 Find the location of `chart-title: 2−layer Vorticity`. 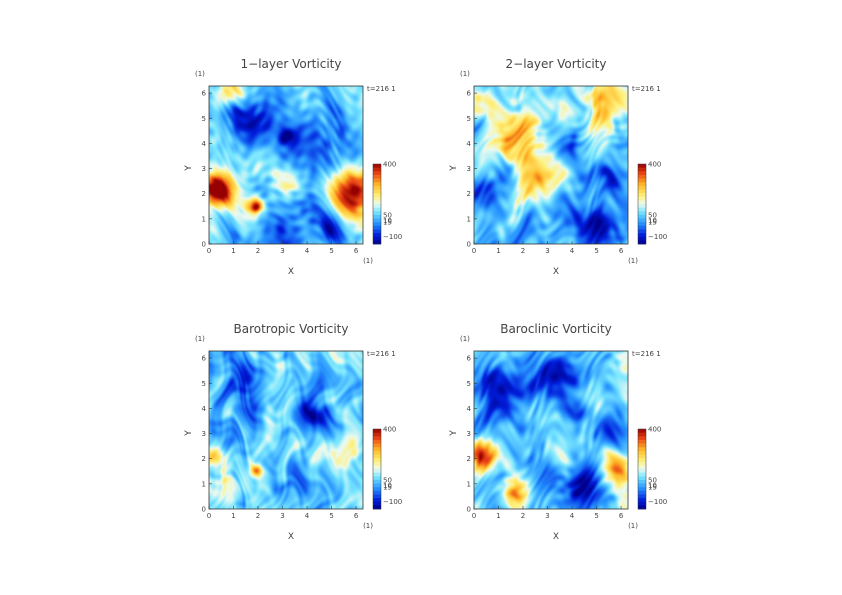

chart-title: 2−layer Vorticity is located at coordinates (556, 64).